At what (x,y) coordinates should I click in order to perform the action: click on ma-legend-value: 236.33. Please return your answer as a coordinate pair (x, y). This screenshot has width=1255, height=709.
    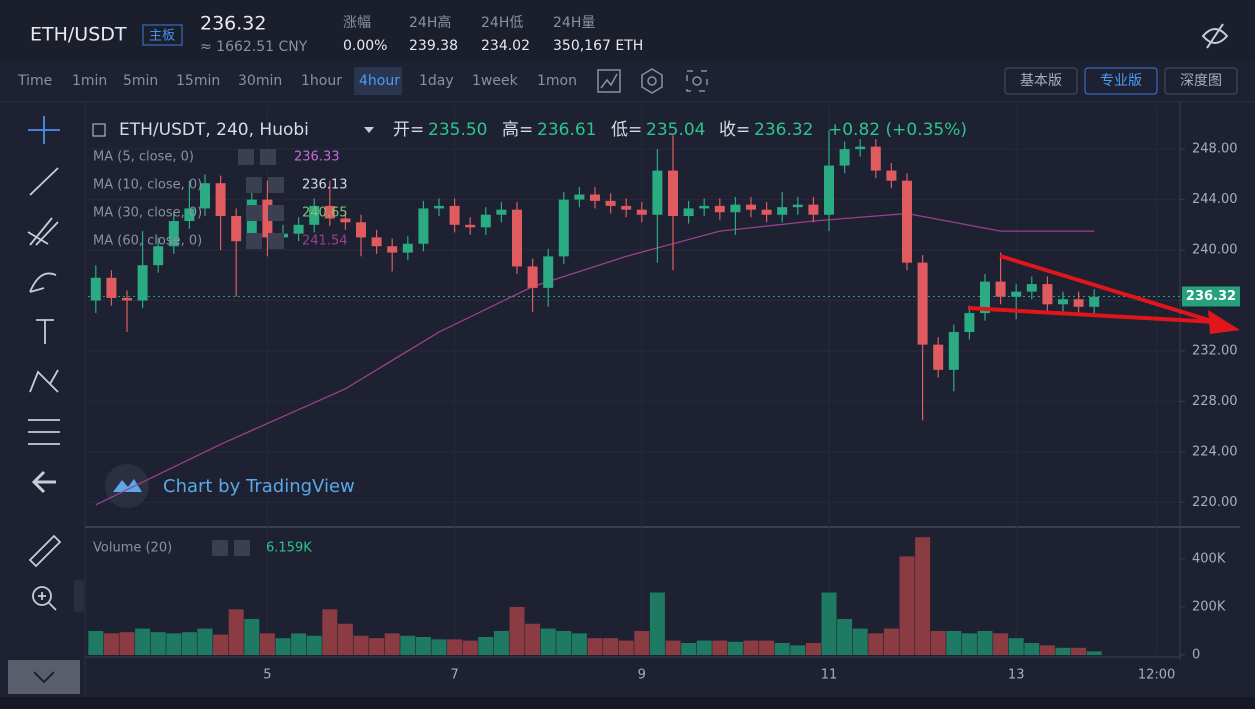
    Looking at the image, I should click on (317, 157).